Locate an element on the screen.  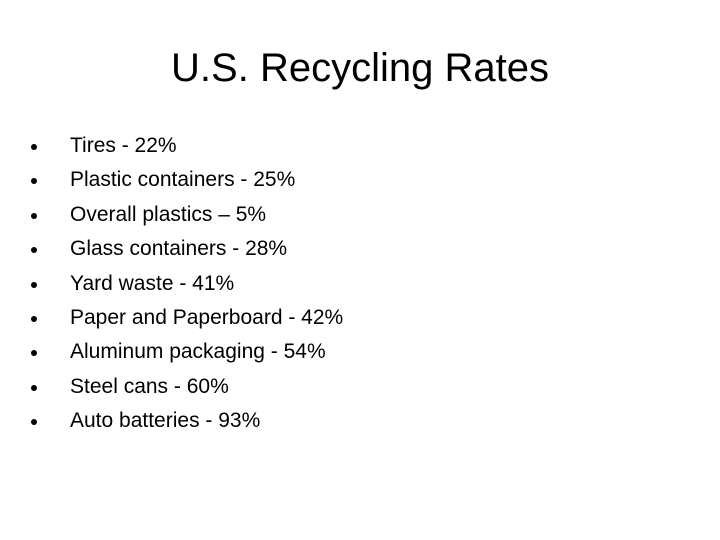
bullet-text: Tires - 22% is located at coordinates (123, 145).